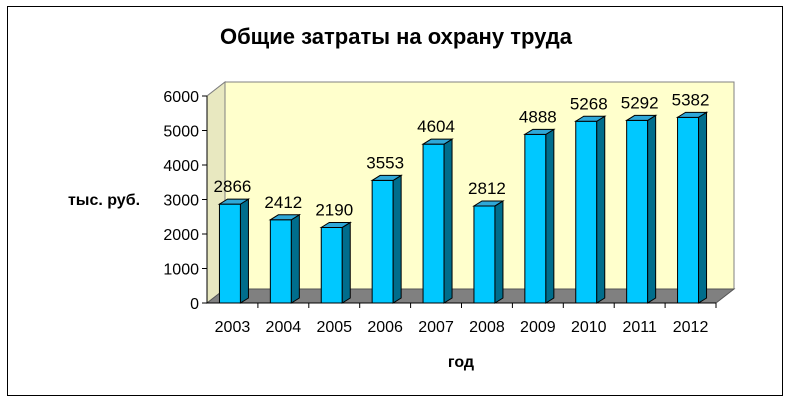 The width and height of the screenshot is (793, 405). Describe the element at coordinates (233, 186) in the screenshot. I see `data-label: 2866` at that location.